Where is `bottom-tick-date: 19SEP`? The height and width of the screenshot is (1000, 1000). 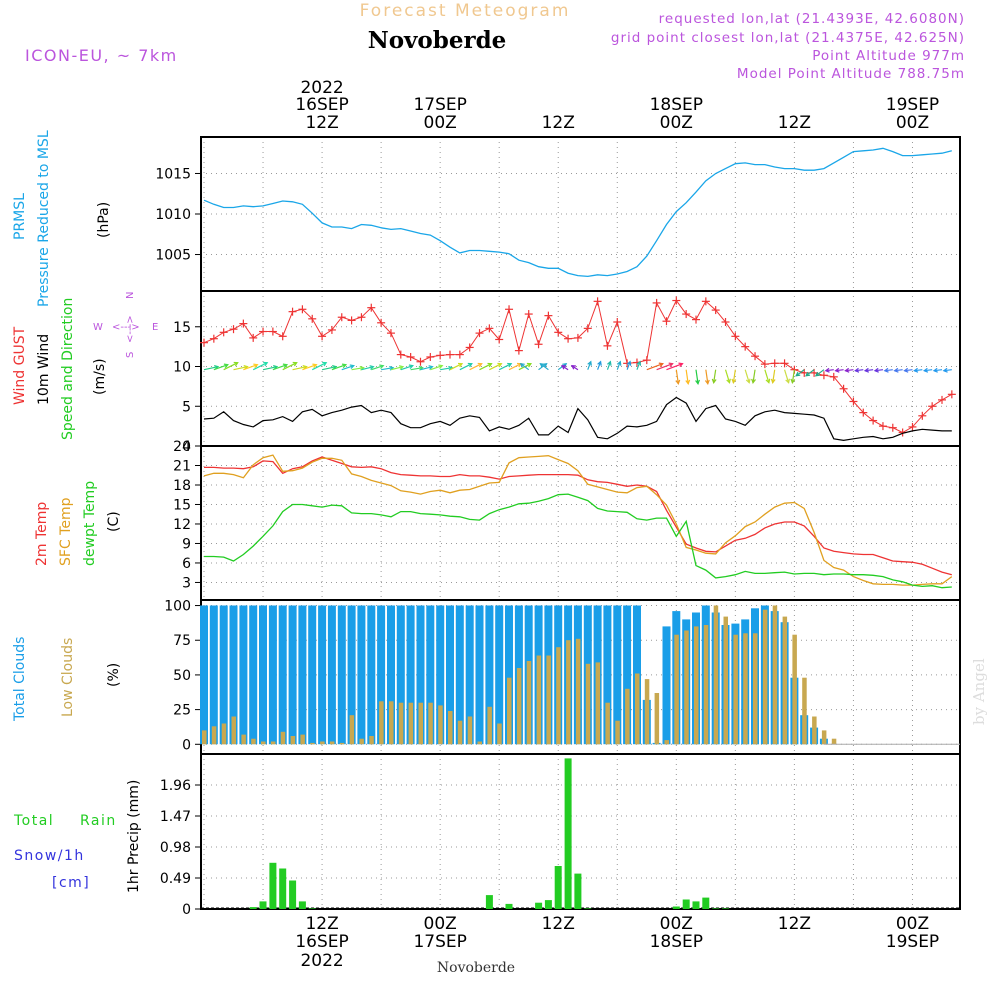 bottom-tick-date: 19SEP is located at coordinates (912, 942).